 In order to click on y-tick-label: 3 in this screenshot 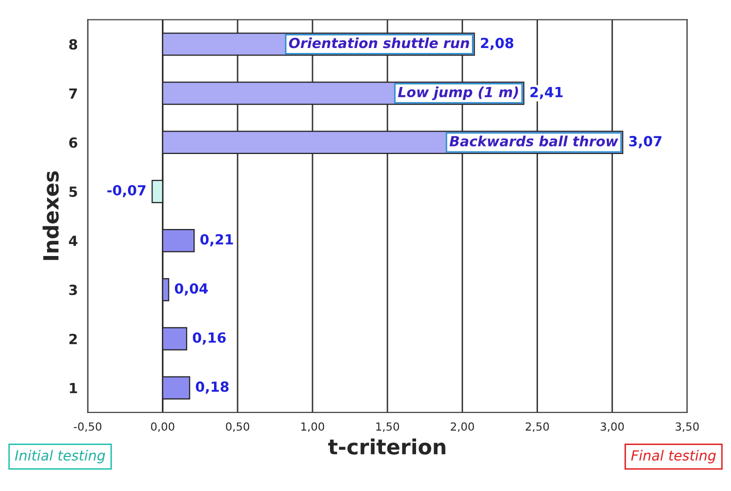, I will do `click(73, 290)`.